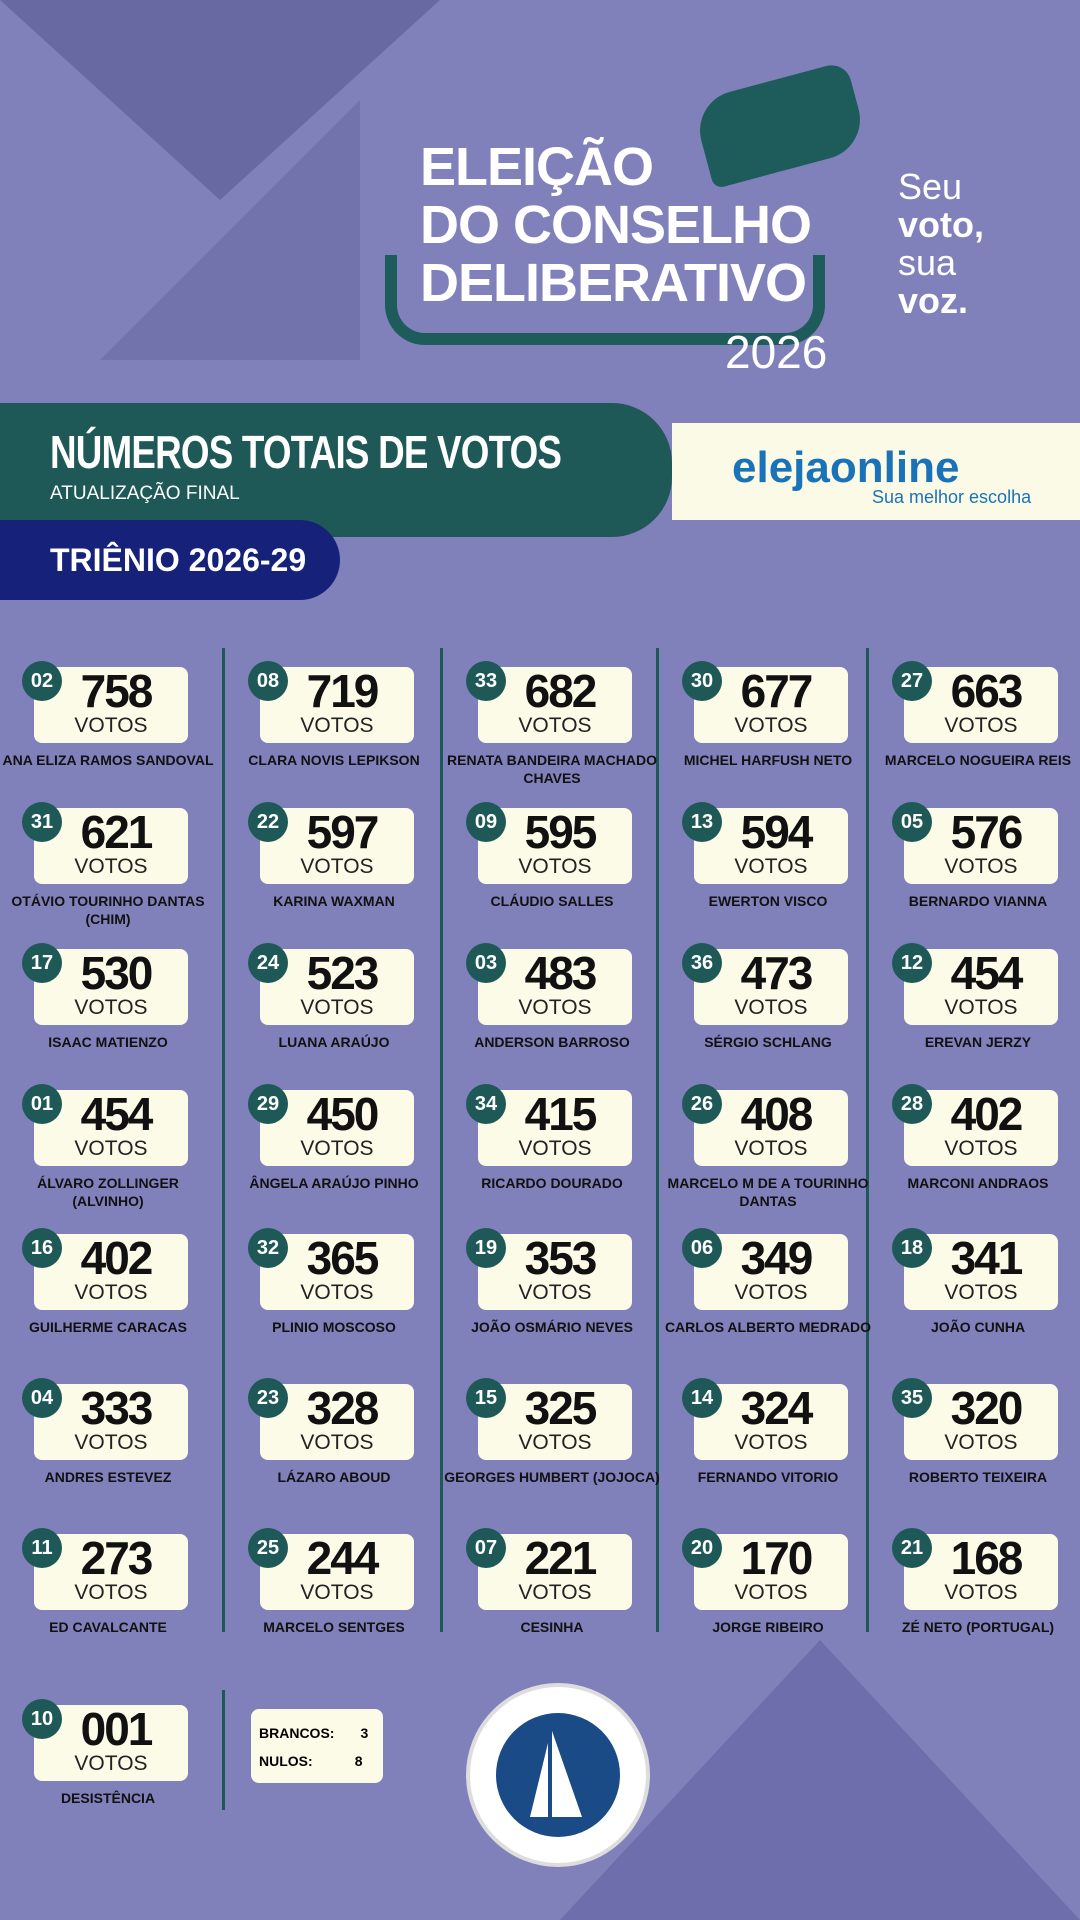  I want to click on candidate-number: 33, so click(486, 681).